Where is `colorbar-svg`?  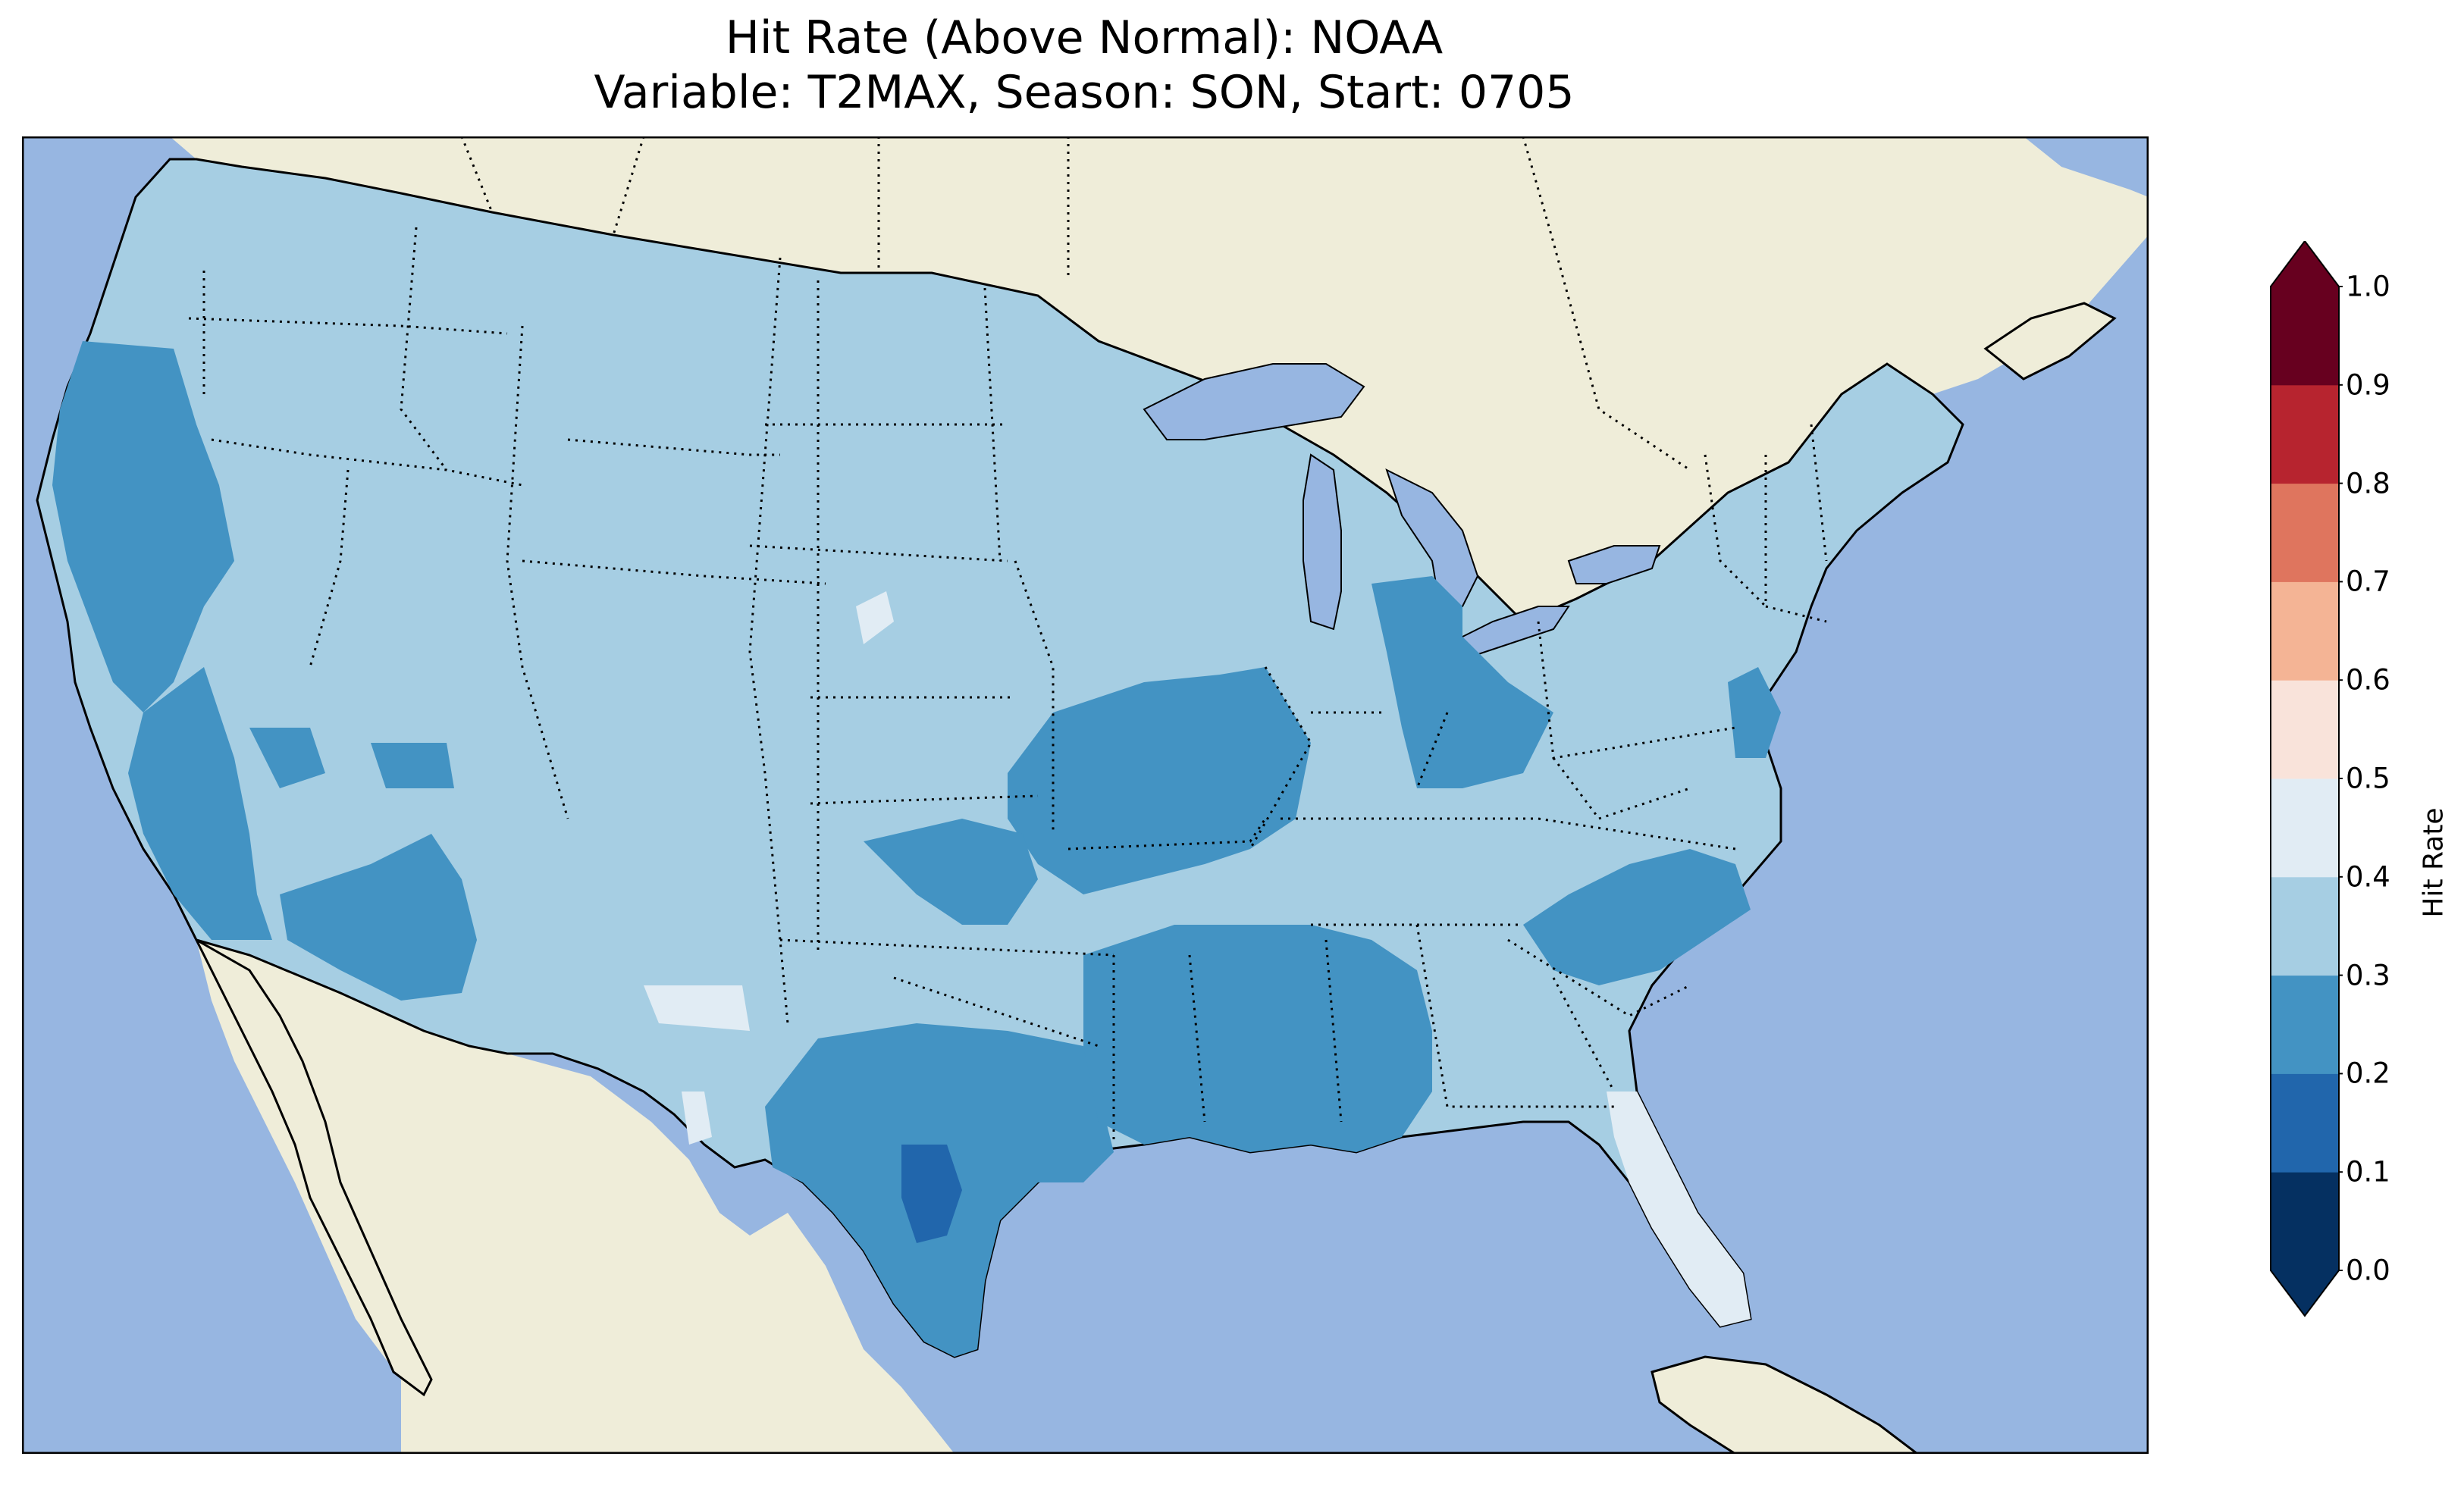
colorbar-svg is located at coordinates (2307, 779).